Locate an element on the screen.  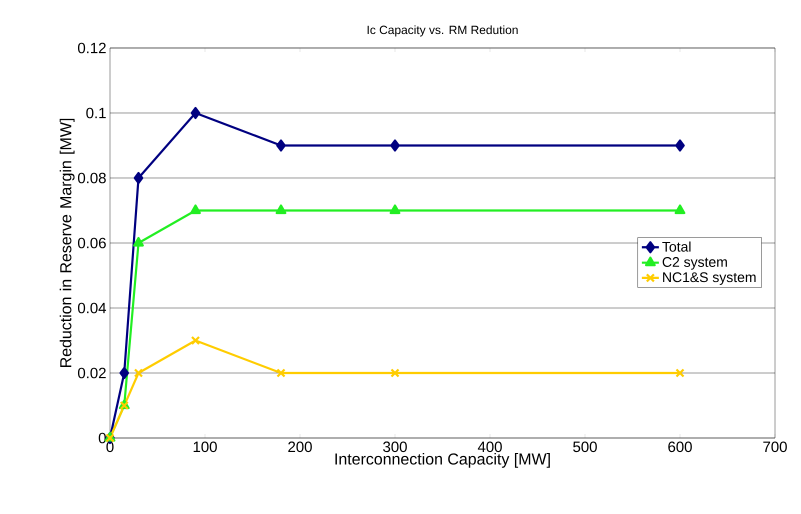
x-tick-label: 700 is located at coordinates (775, 447).